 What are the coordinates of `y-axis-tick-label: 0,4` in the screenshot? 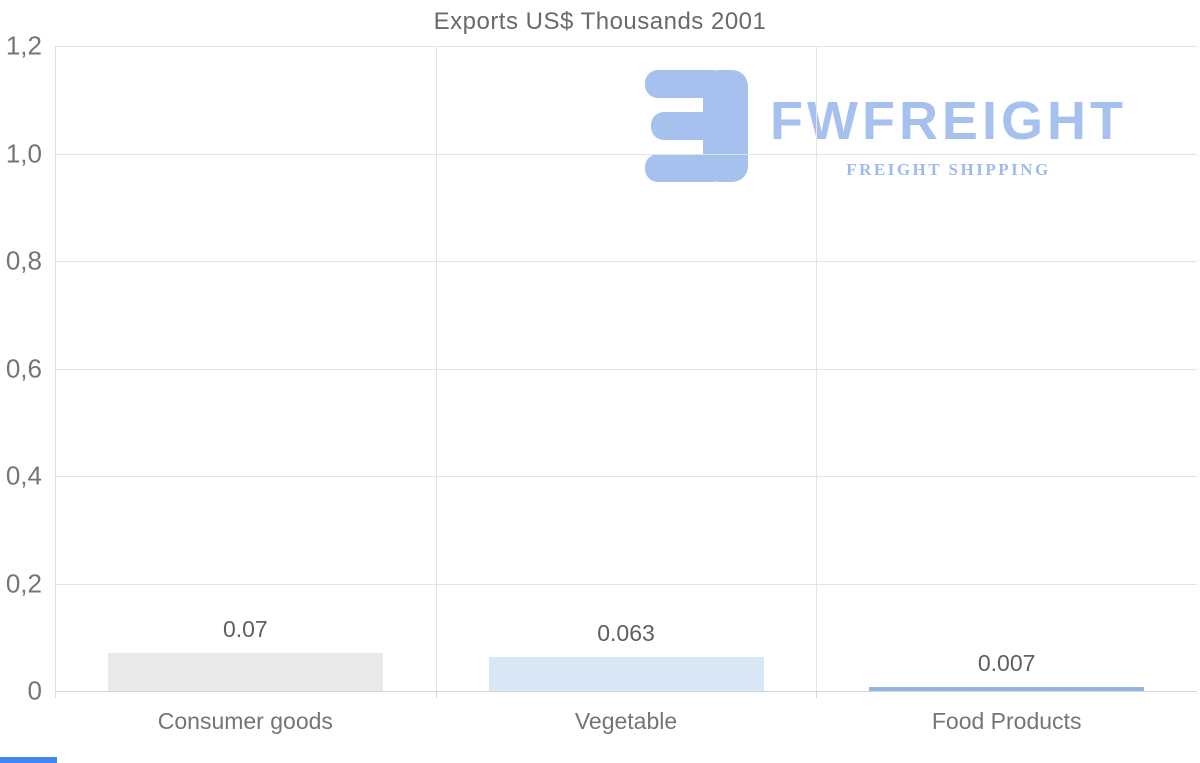 It's located at (23, 475).